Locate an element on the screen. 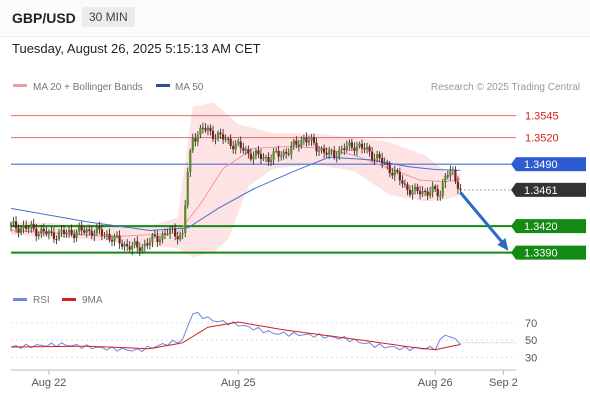  level-label-1.3545: 1.3545 is located at coordinates (542, 117).